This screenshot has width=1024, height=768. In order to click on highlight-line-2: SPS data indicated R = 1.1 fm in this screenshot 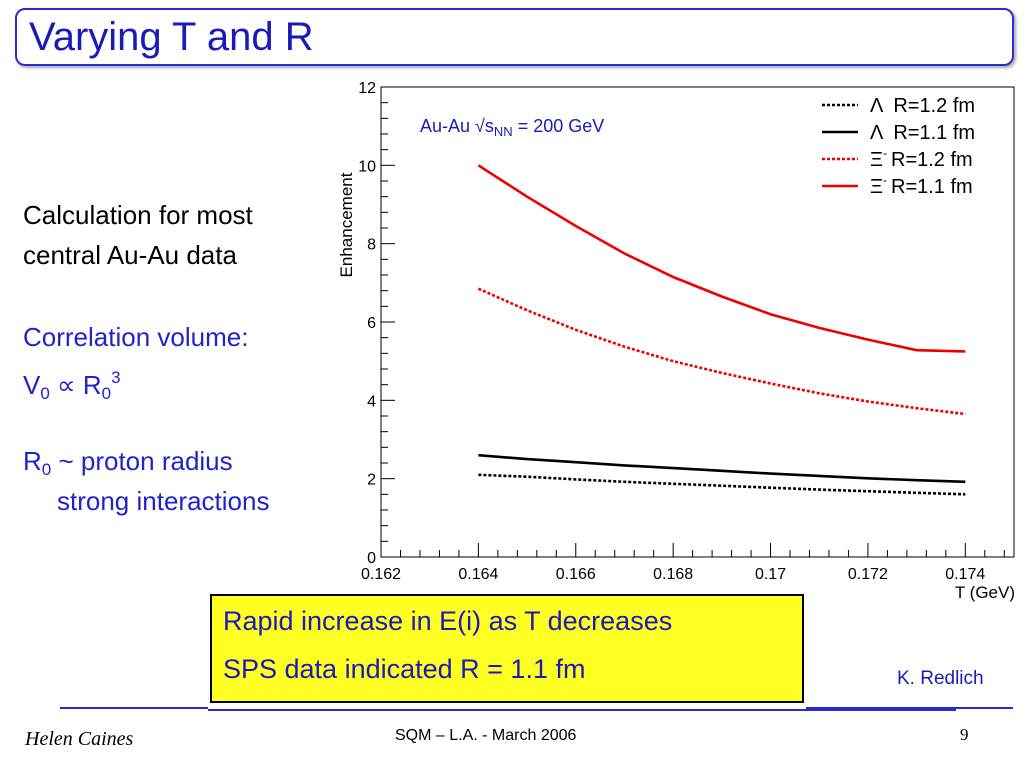, I will do `click(404, 669)`.